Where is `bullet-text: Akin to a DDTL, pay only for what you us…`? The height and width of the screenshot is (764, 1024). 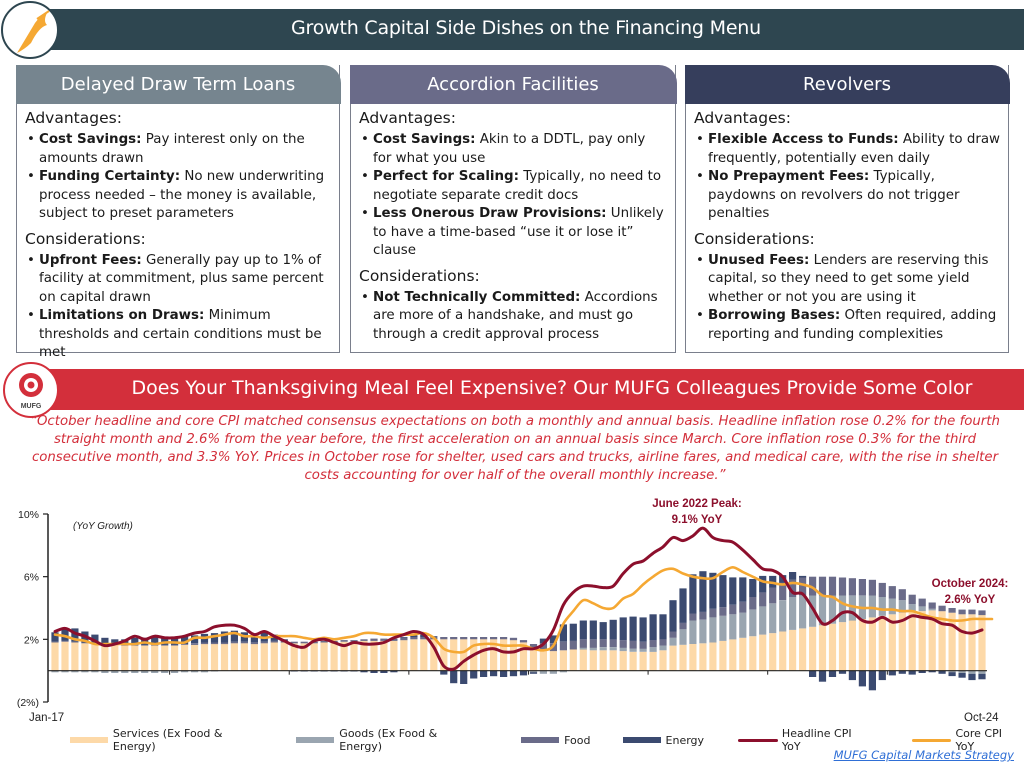 bullet-text: Akin to a DDTL, pay only for what you us… is located at coordinates (509, 149).